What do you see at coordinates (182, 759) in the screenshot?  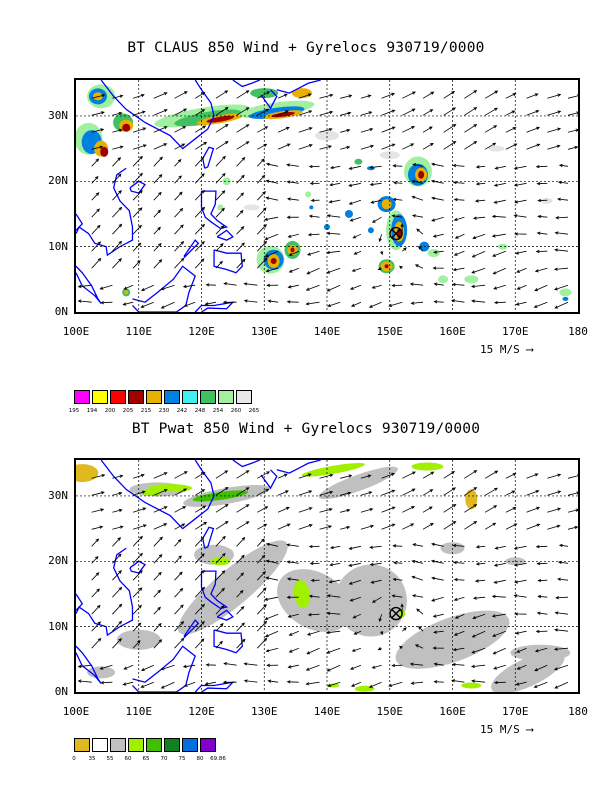 I see `colorbar-label: 75` at bounding box center [182, 759].